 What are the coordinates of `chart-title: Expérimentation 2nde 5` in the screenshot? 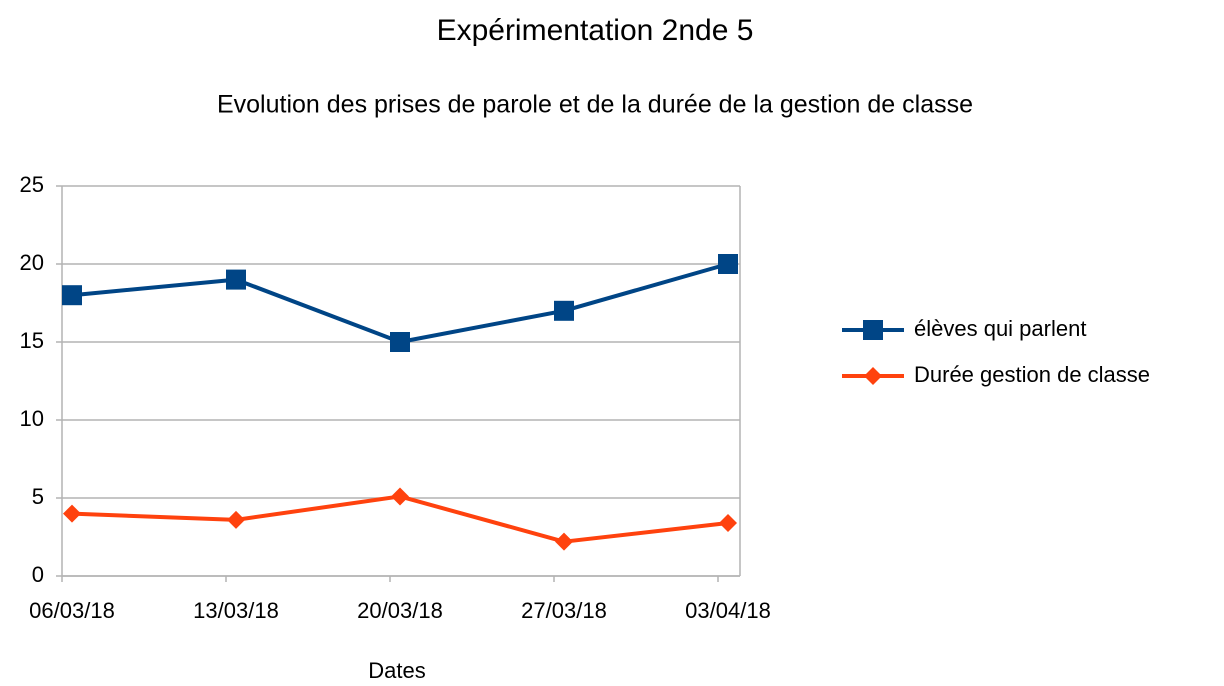 It's located at (595, 30).